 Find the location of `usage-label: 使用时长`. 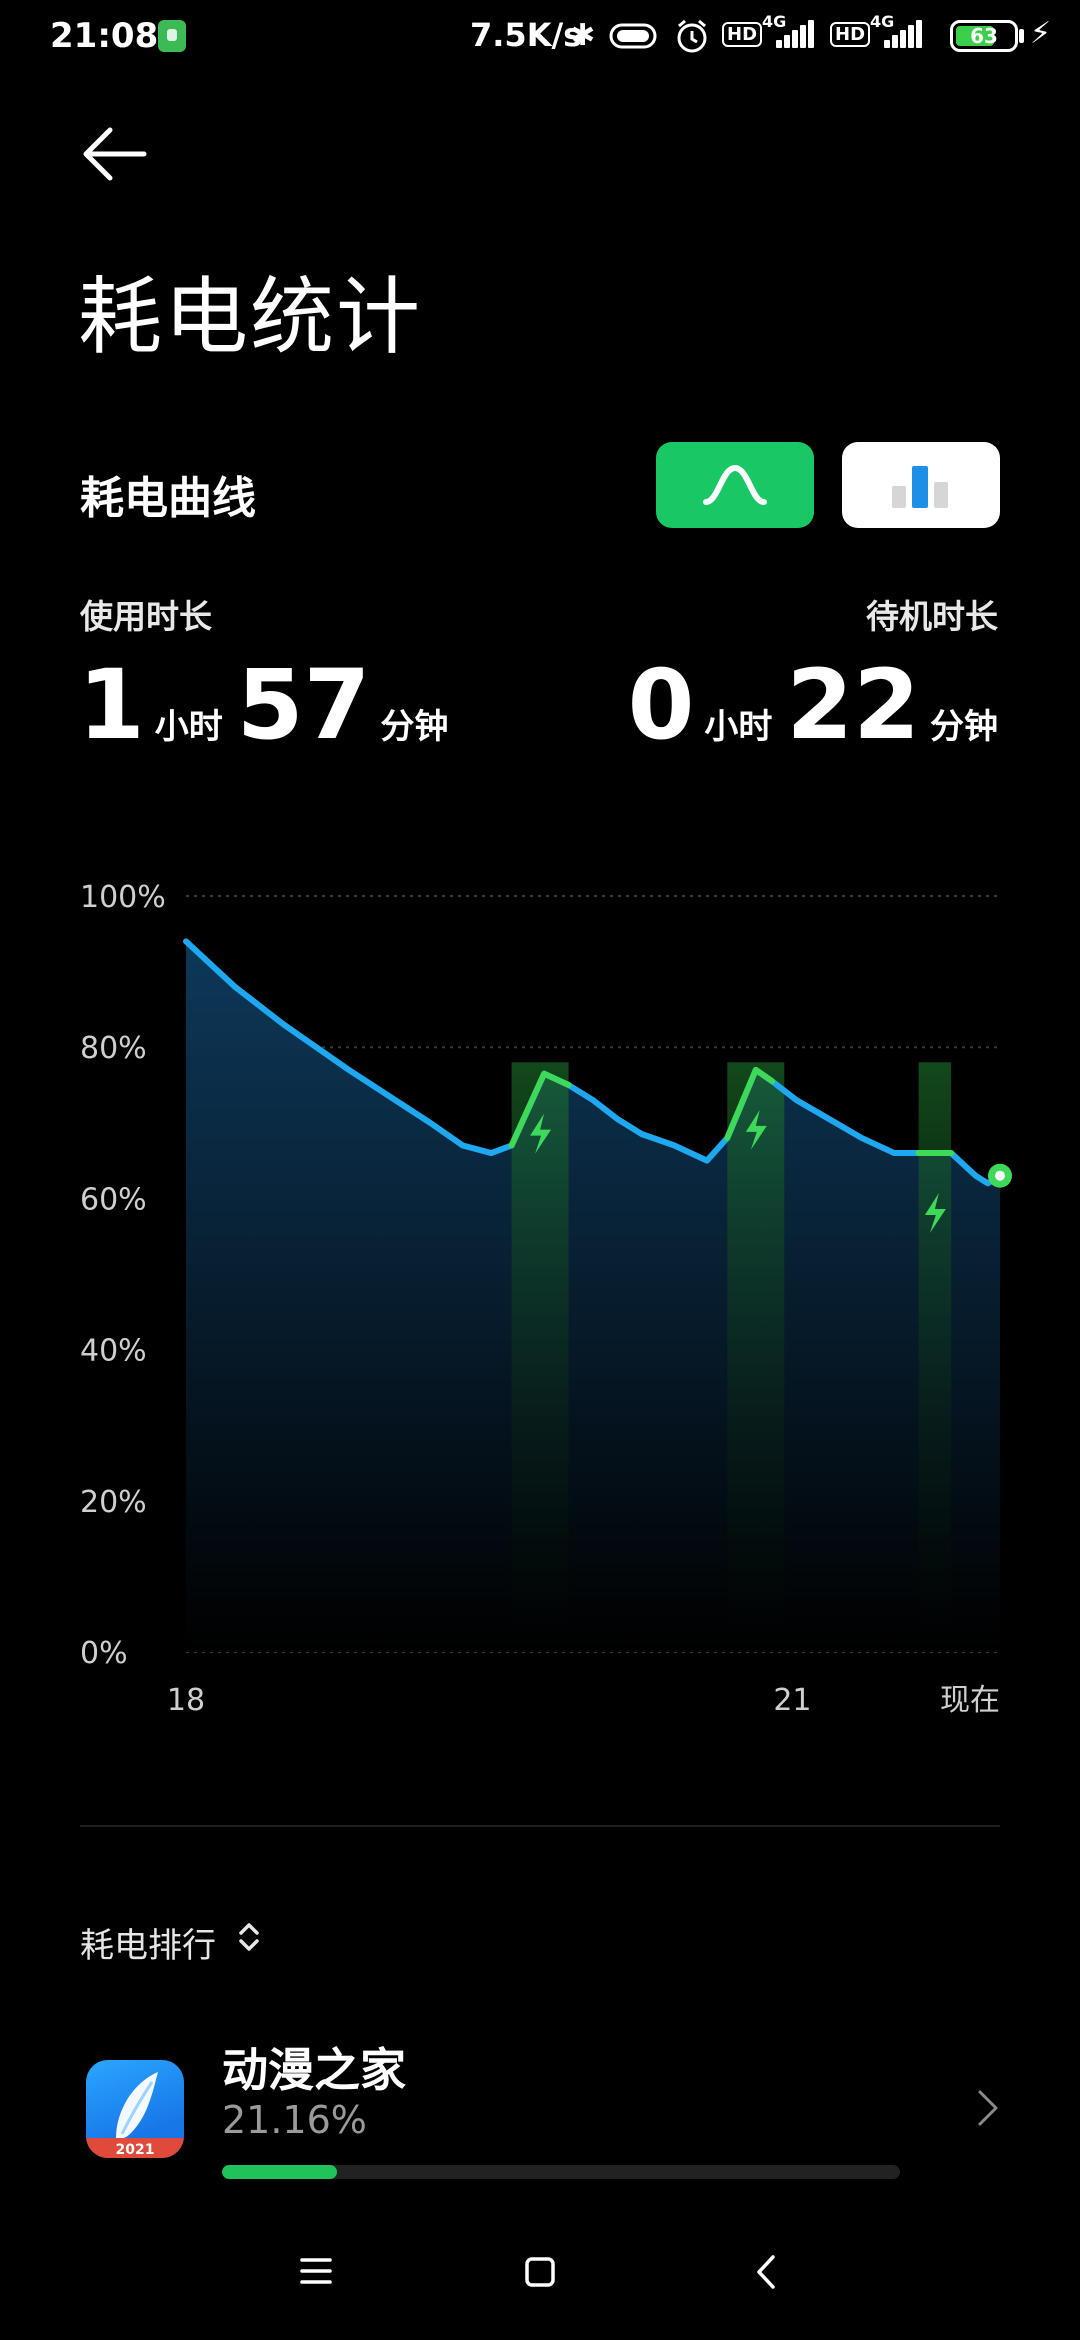

usage-label: 使用时长 is located at coordinates (146, 616).